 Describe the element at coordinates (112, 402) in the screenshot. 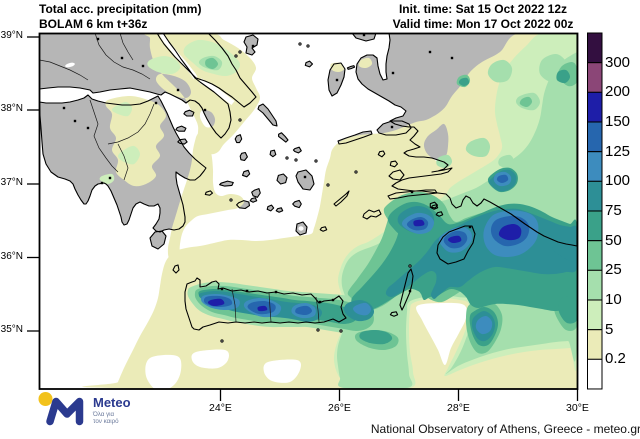

I see `svg-text: Meteo` at that location.